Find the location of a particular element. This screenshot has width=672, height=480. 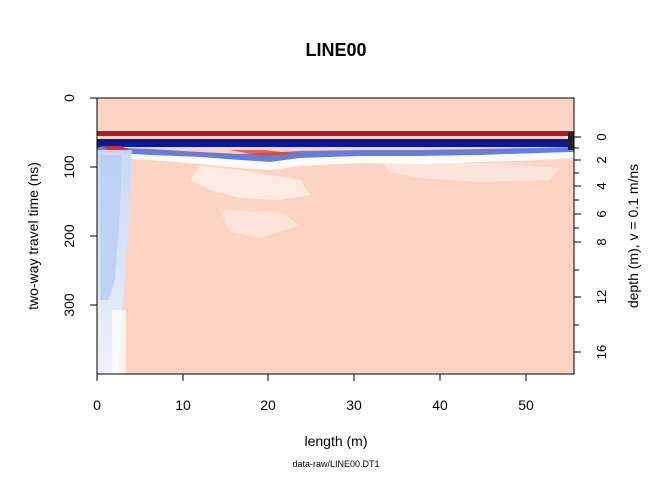

y-axis-right-label: depth (m), v = 0.1 m/ns is located at coordinates (633, 236).